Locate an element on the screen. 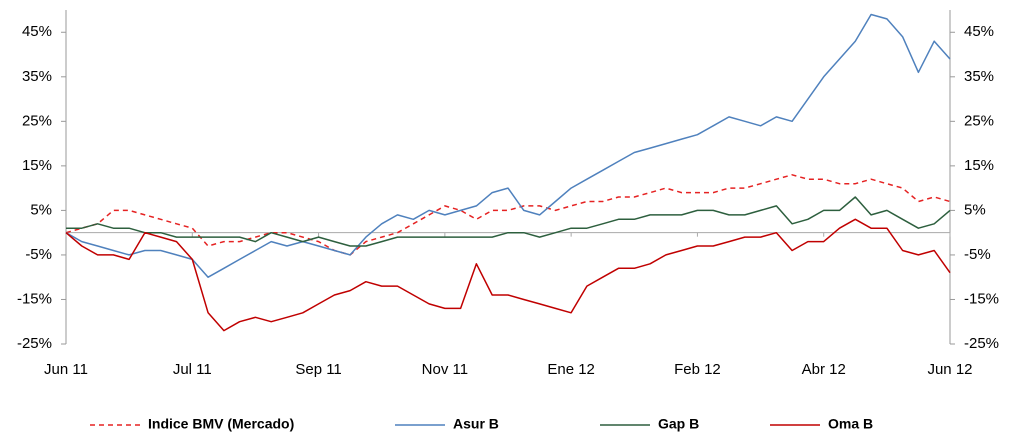 Image resolution: width=1020 pixels, height=440 pixels. y2-tick-label: -5% is located at coordinates (977, 254).